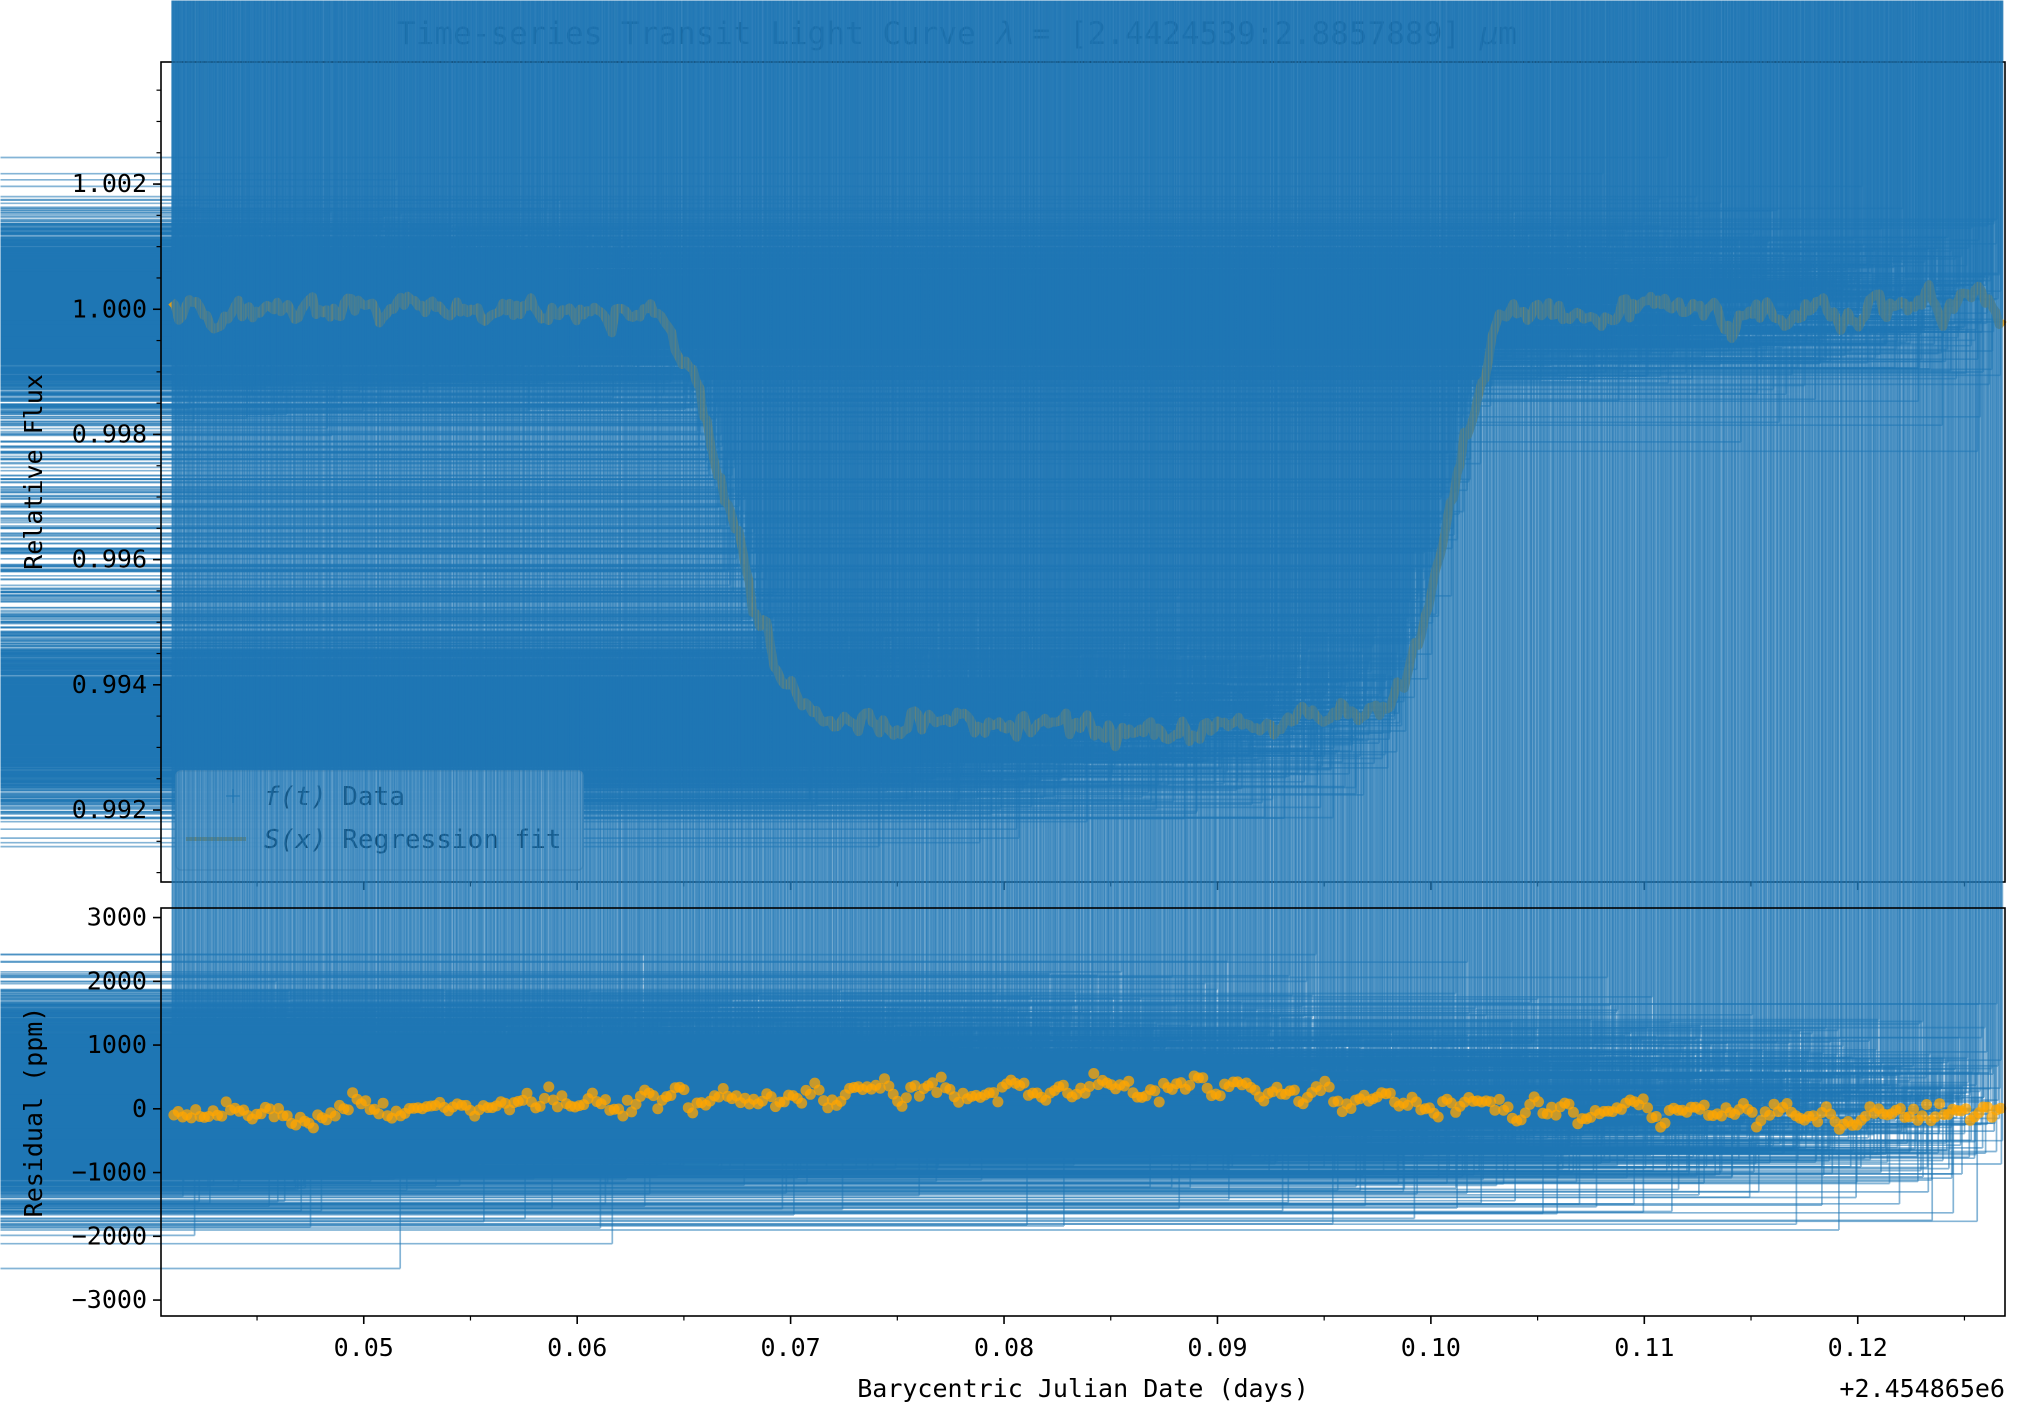 Image resolution: width=2023 pixels, height=1423 pixels. What do you see at coordinates (109, 433) in the screenshot?
I see `y-tick-label: 0.998` at bounding box center [109, 433].